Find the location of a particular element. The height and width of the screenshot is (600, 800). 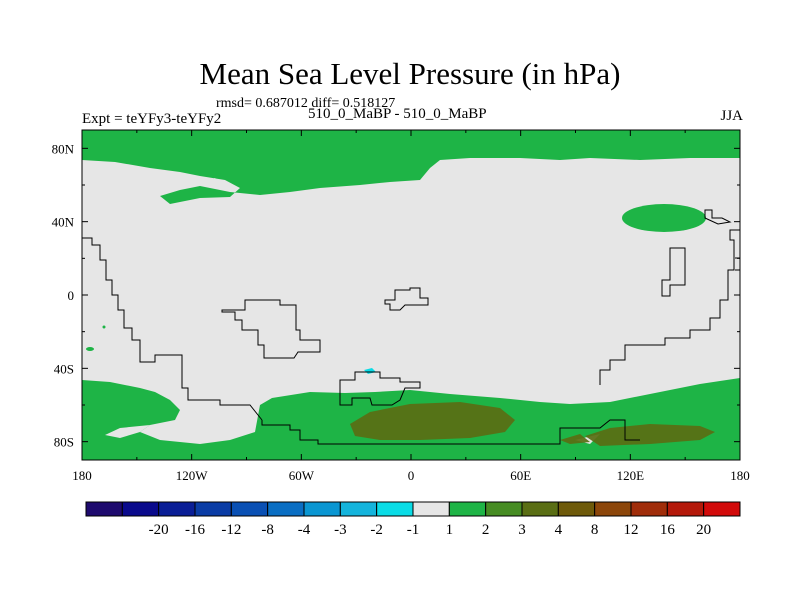

colorbar-label: -8 is located at coordinates (267, 530).